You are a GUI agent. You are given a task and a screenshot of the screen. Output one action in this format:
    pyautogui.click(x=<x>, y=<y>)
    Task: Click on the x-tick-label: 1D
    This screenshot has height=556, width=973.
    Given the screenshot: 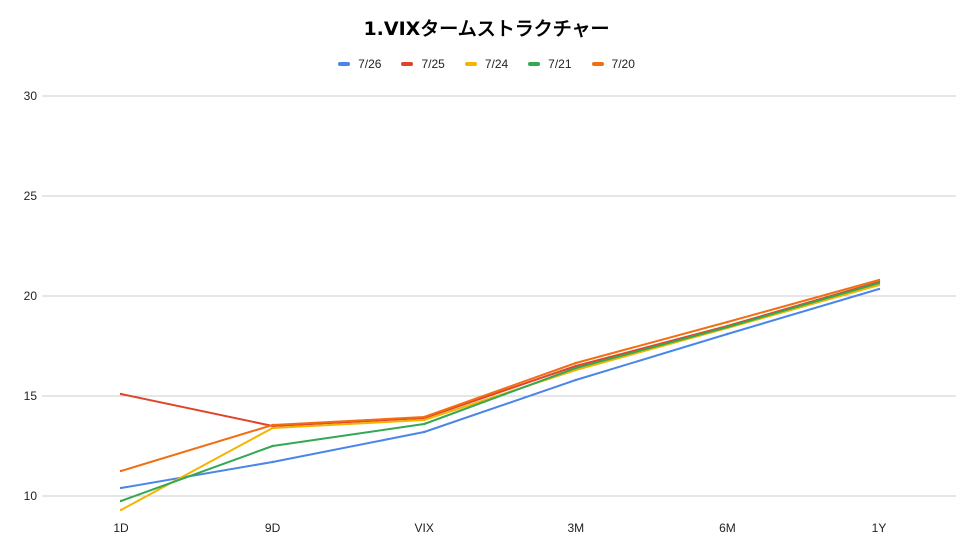 What is the action you would take?
    pyautogui.click(x=121, y=528)
    